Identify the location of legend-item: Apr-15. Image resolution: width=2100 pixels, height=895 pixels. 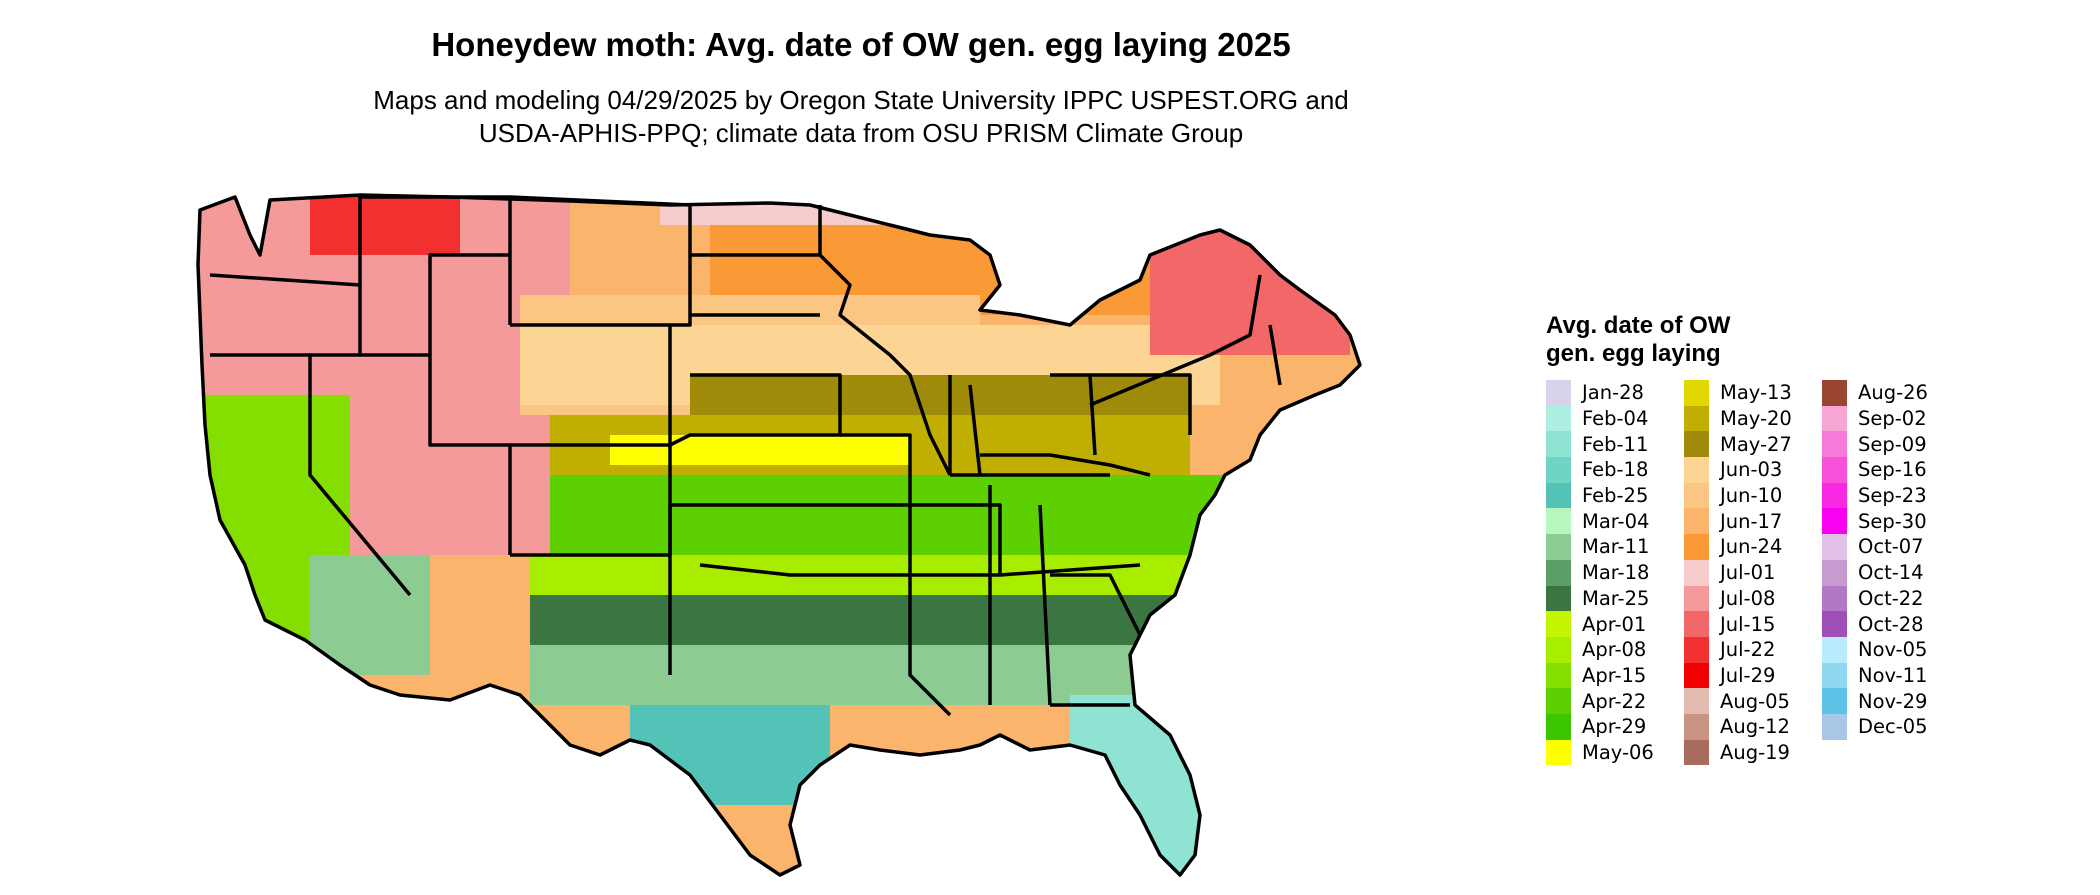
(1609, 675).